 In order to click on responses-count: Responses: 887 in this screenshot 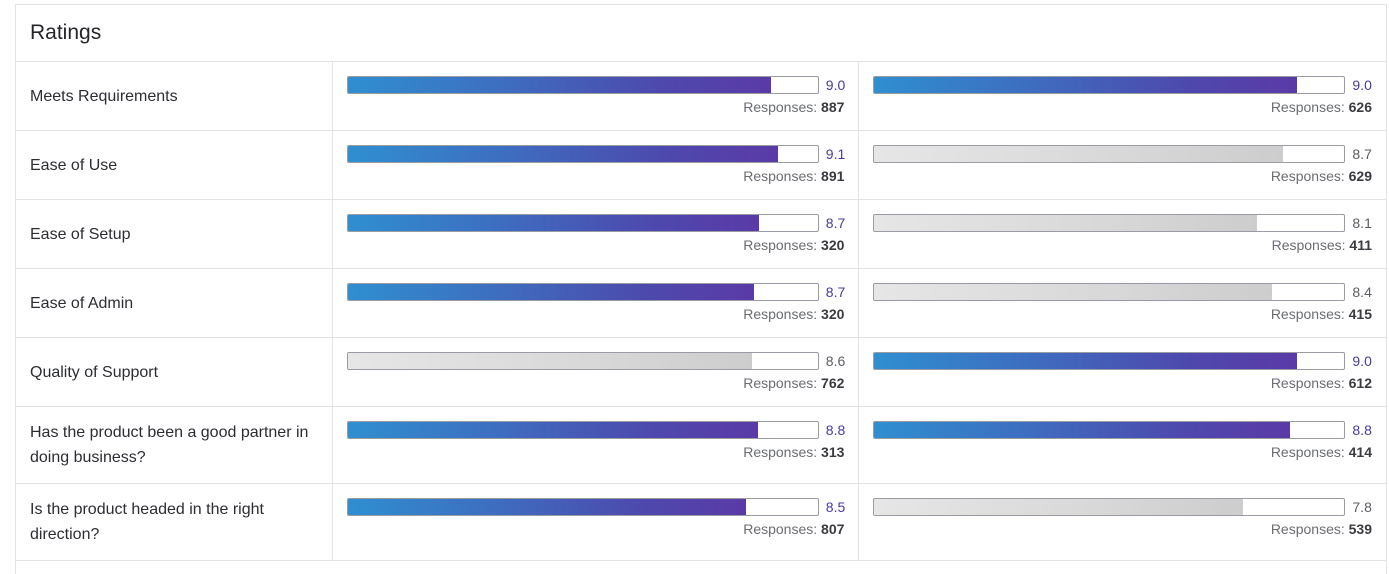, I will do `click(793, 107)`.